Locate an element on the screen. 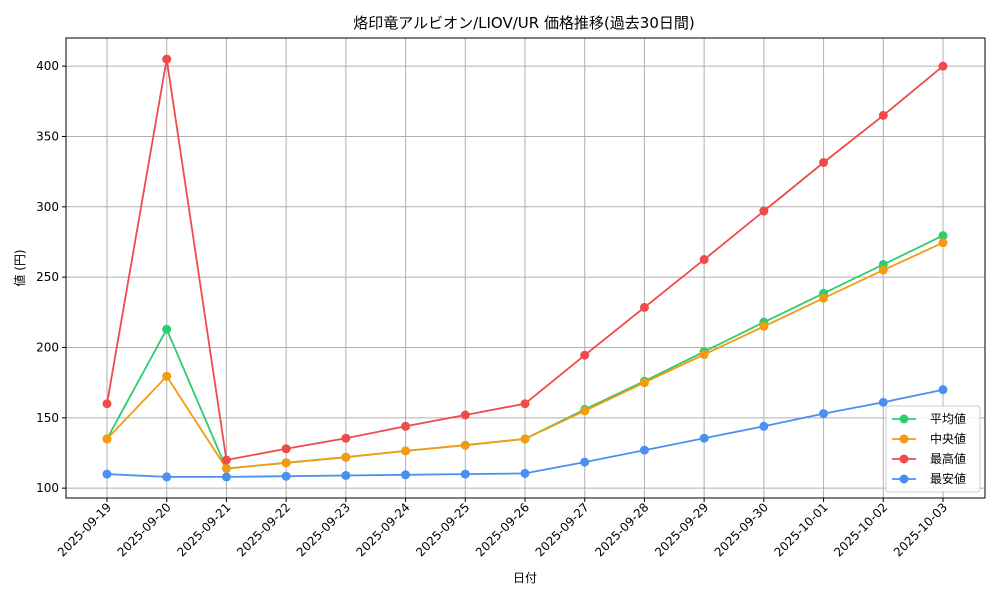  x-axis-label: 日付 is located at coordinates (525, 578).